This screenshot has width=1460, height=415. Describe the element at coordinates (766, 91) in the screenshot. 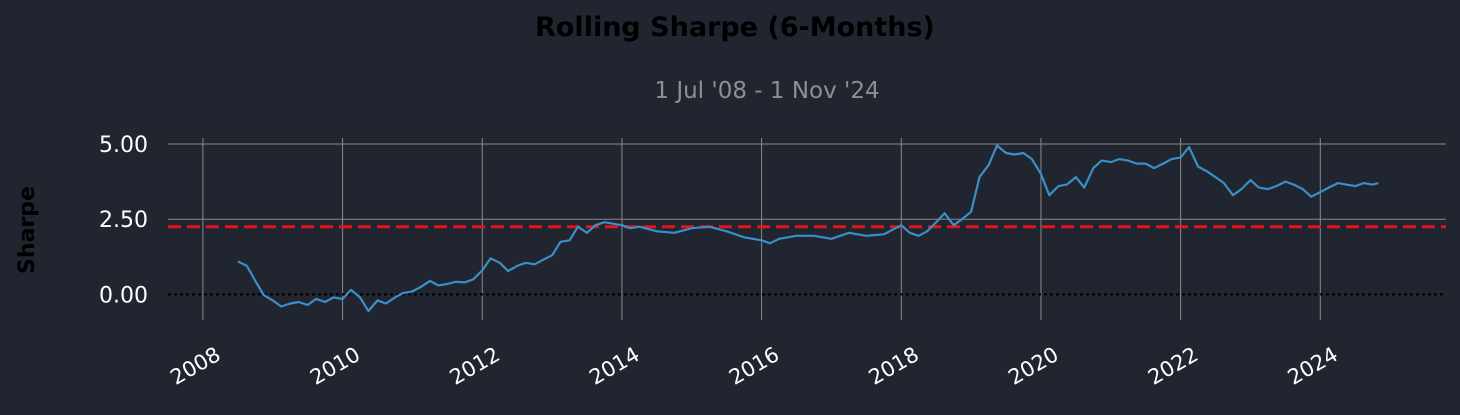

I see `chart-subtitle: 1 Jul '08 - 1 Nov '24` at that location.